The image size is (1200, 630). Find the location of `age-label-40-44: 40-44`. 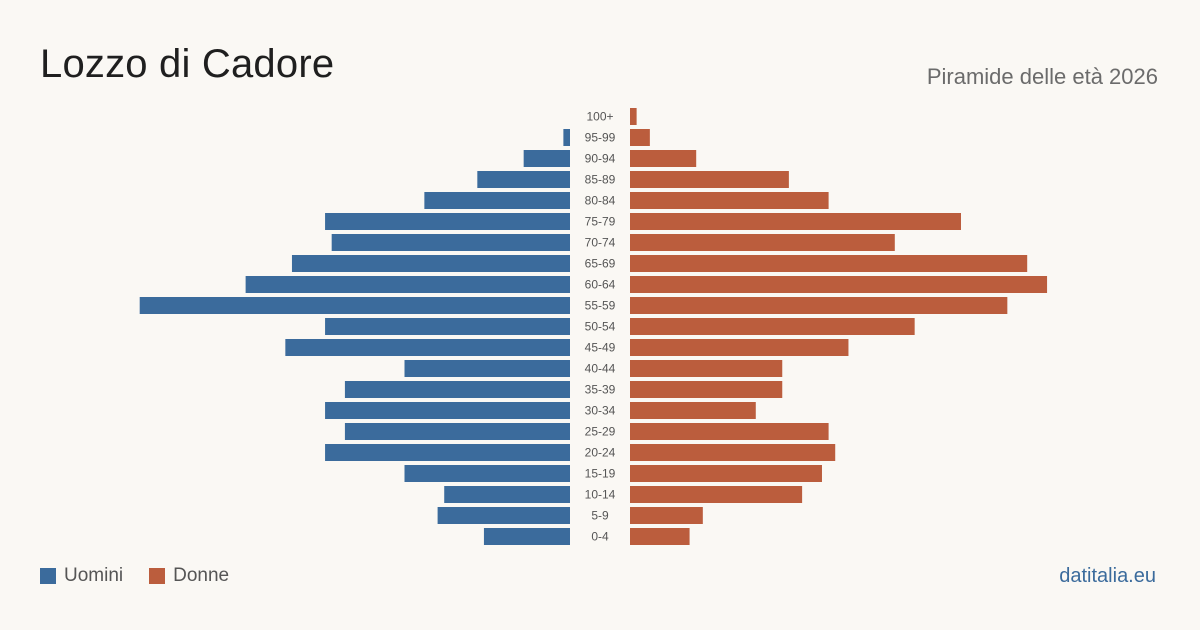

age-label-40-44: 40-44 is located at coordinates (600, 369).